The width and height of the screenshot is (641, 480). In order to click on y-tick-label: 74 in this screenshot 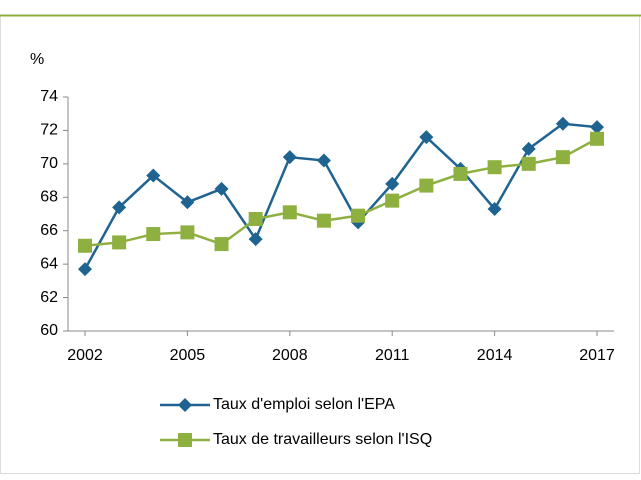, I will do `click(49, 96)`.